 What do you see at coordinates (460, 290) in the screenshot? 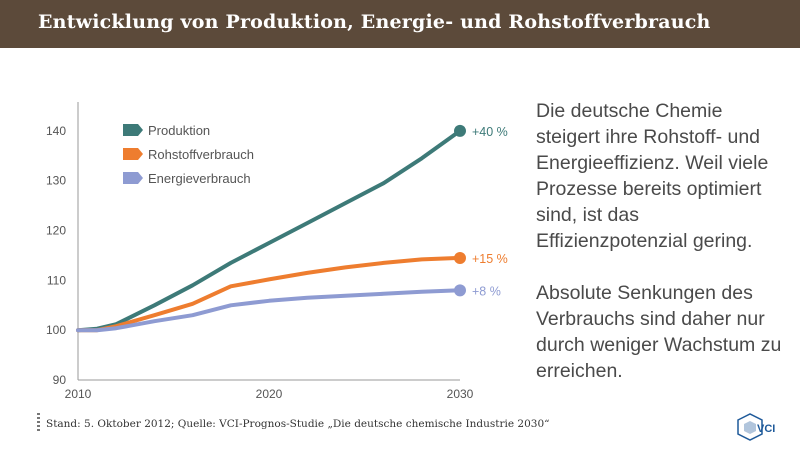
I see `series-endpoint-energieverbrauch` at bounding box center [460, 290].